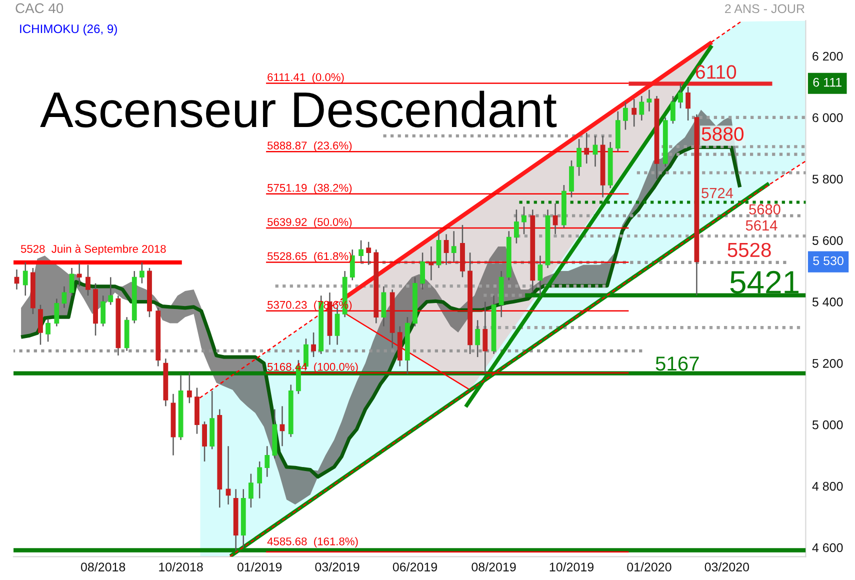 This screenshot has width=855, height=580. What do you see at coordinates (337, 567) in the screenshot?
I see `x-tick-label: 03/2019` at bounding box center [337, 567].